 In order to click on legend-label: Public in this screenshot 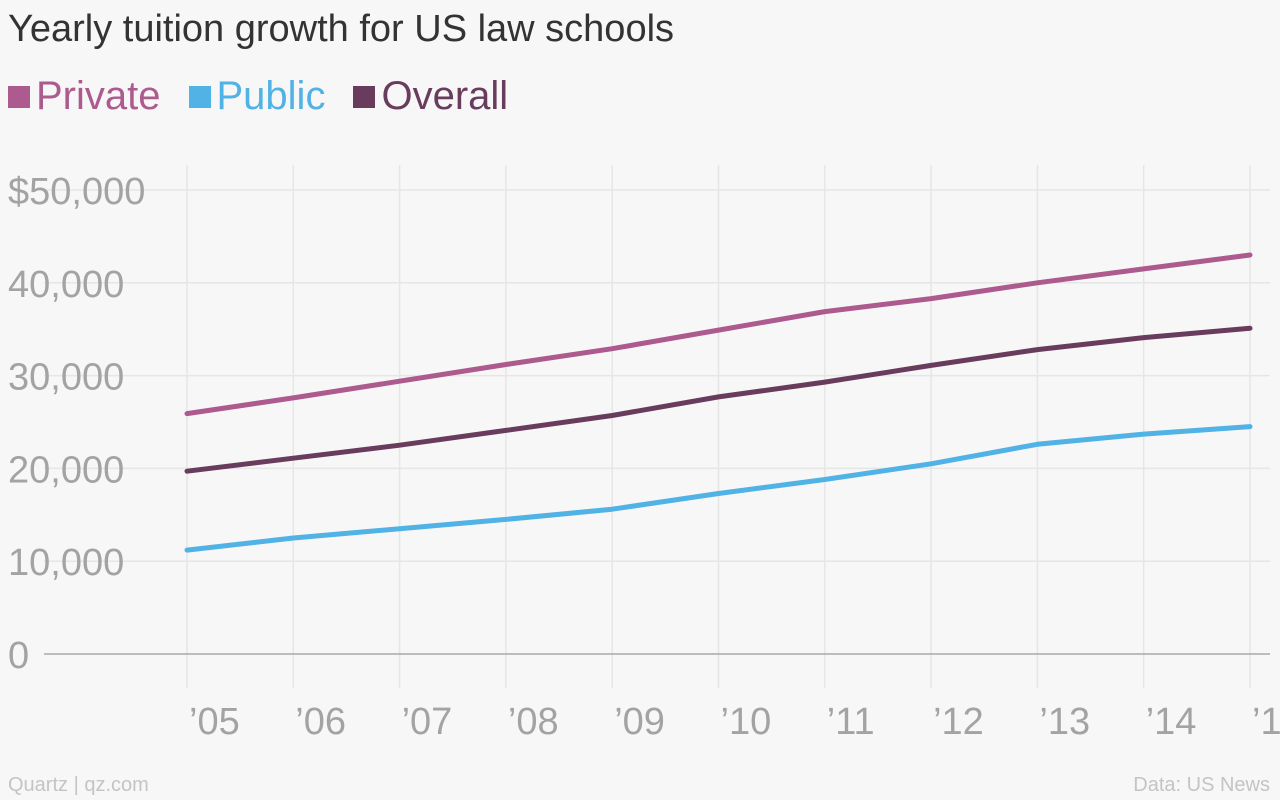, I will do `click(271, 96)`.